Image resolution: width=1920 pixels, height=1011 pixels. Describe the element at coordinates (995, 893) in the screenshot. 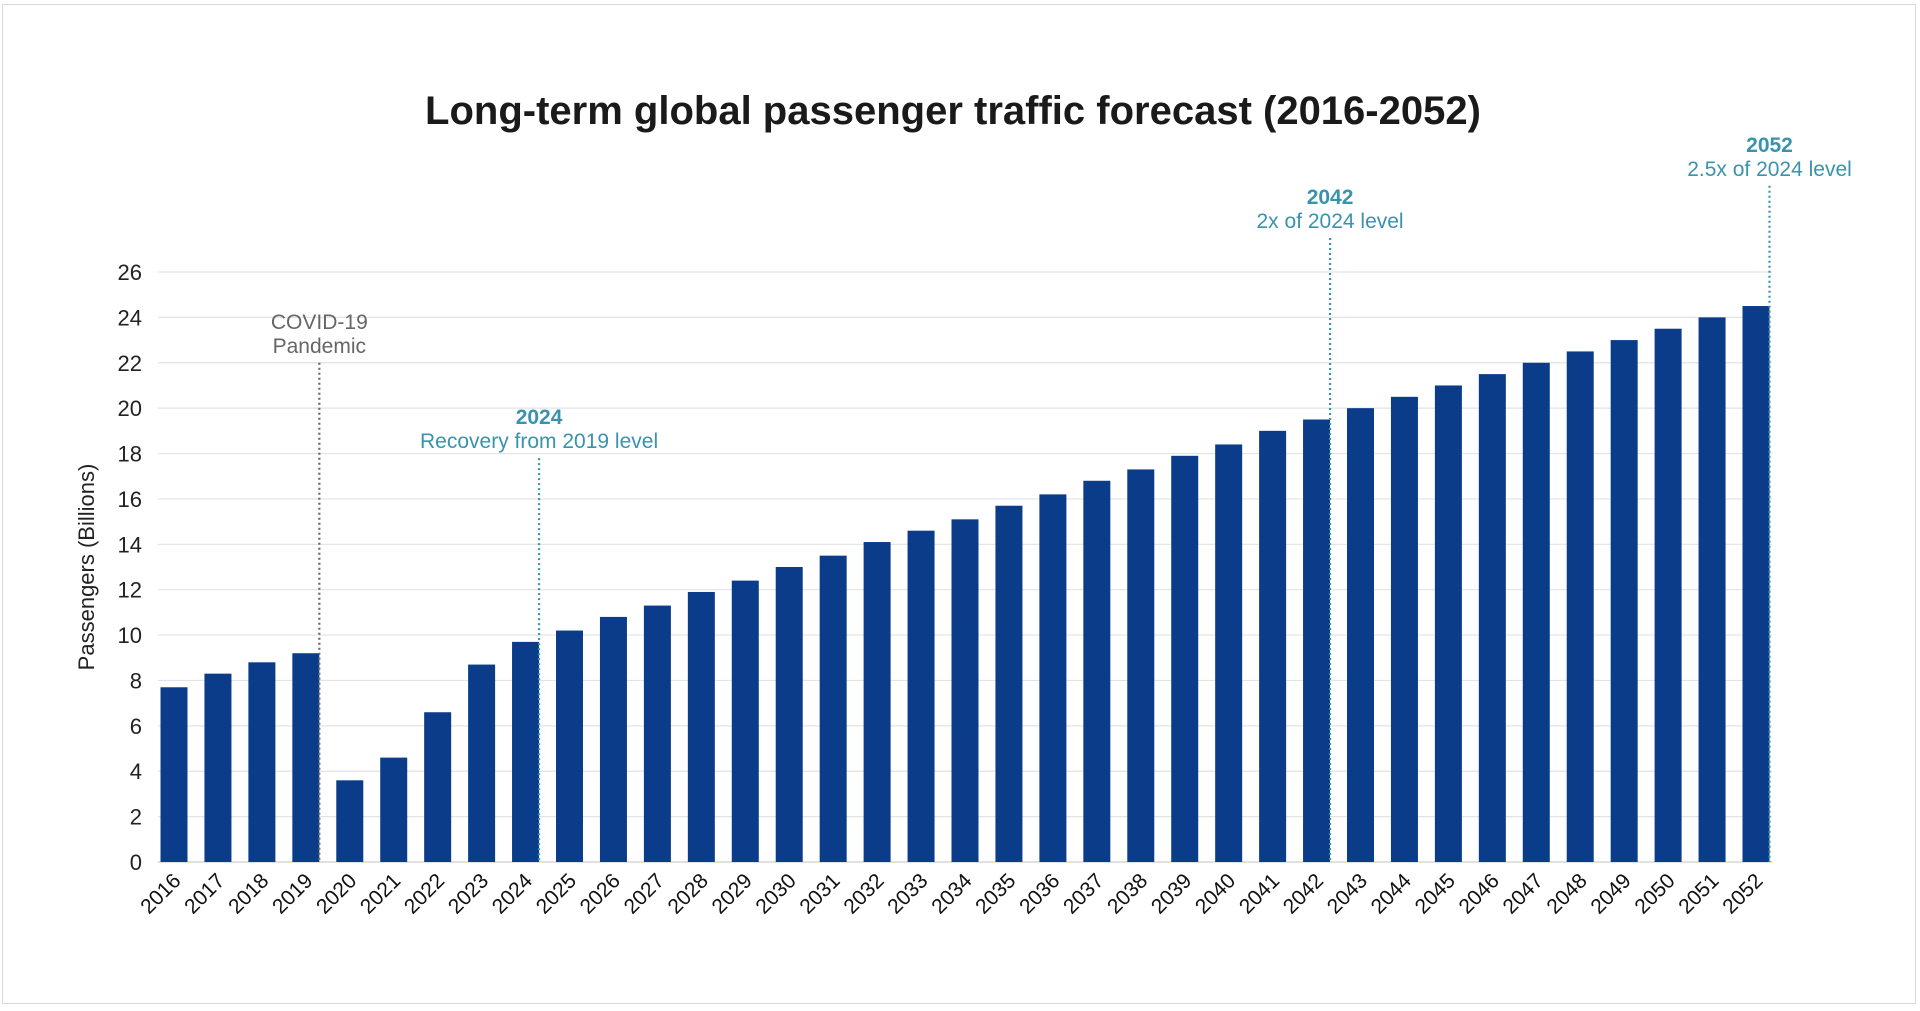

I see `x-tick-label: 2035` at that location.